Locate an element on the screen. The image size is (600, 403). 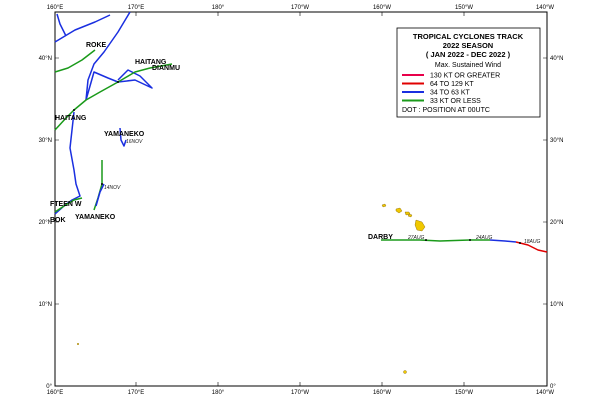
storm-name: ROKE is located at coordinates (96, 45).